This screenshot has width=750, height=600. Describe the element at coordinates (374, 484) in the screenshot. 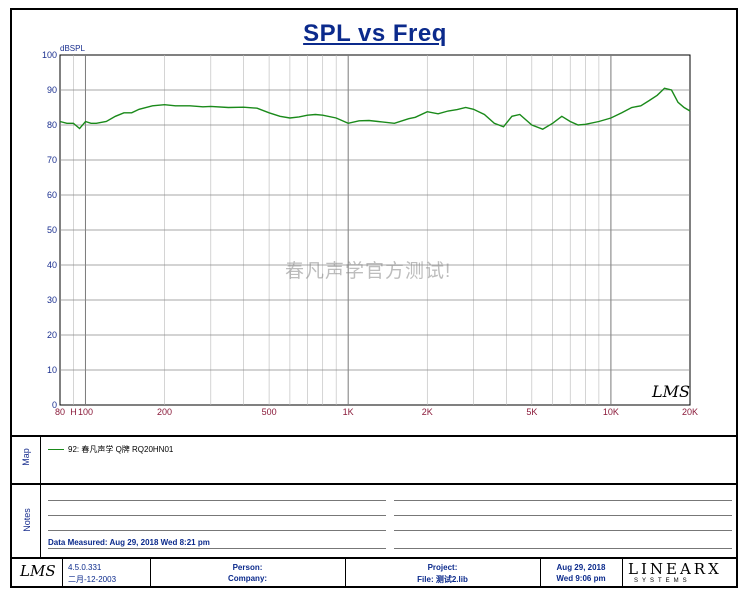

I see `notes-top-border` at that location.